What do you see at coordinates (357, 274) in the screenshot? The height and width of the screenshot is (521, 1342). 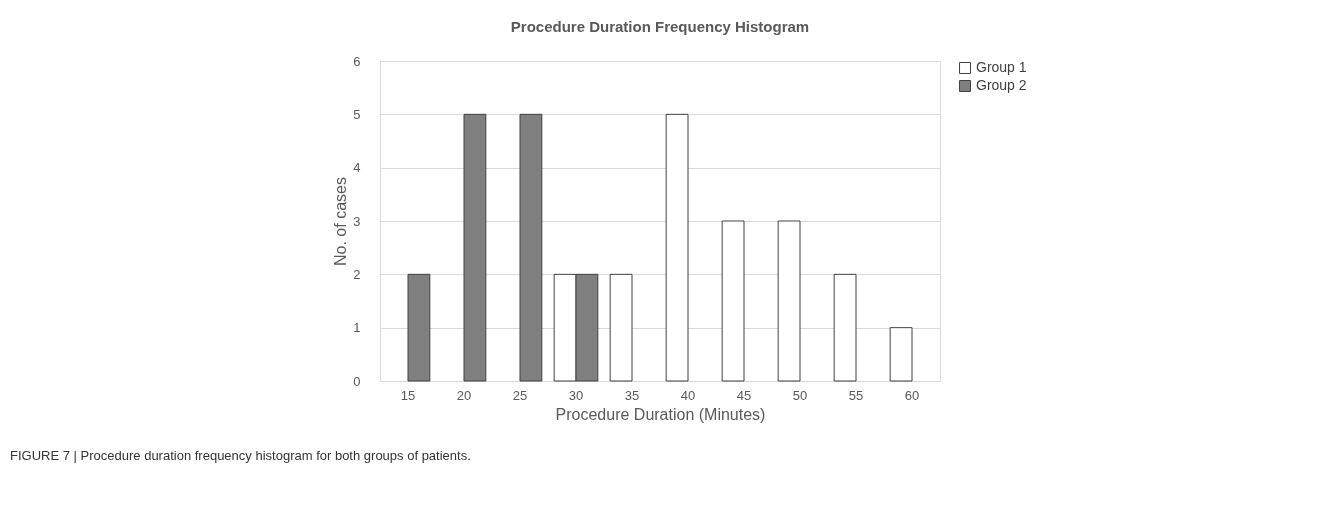 I see `y-tick-label: 2` at bounding box center [357, 274].